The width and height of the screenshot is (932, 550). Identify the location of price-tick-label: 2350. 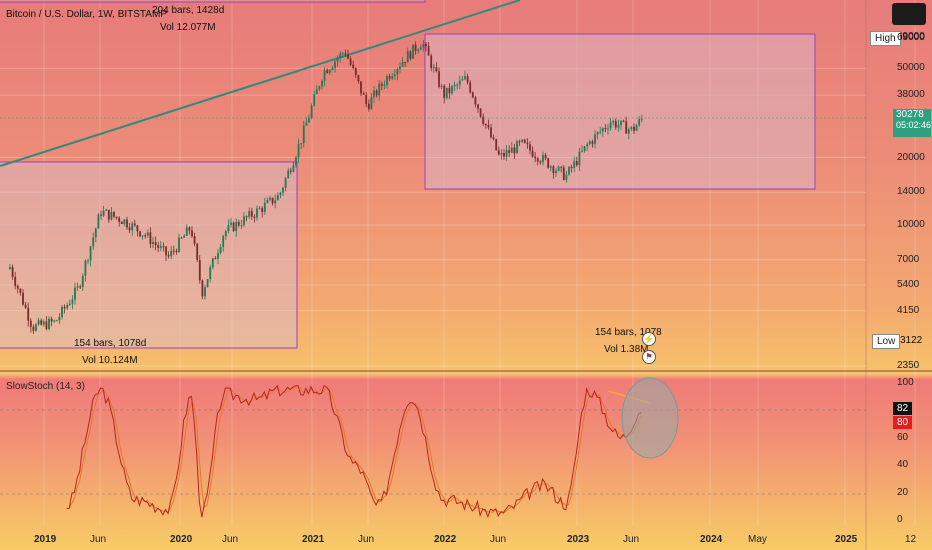
(908, 365).